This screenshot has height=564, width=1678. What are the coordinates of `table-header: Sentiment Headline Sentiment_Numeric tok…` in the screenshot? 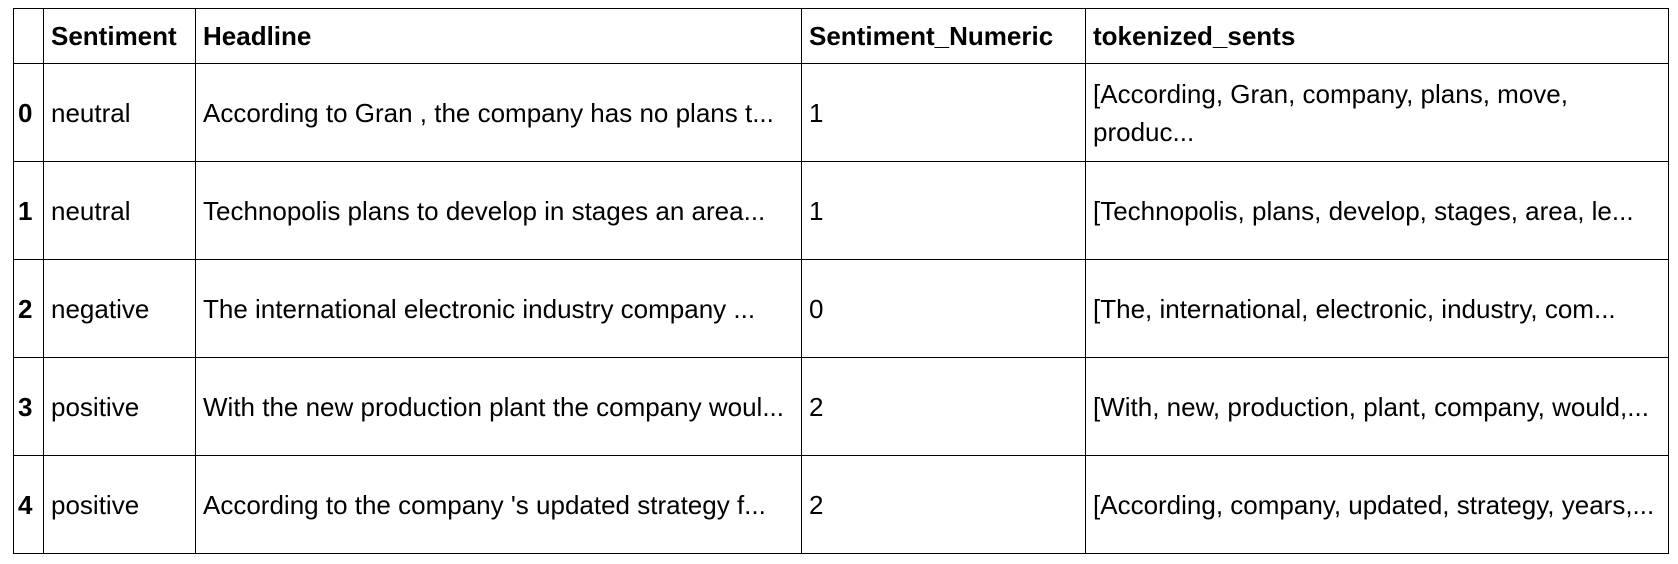 It's located at (841, 36).